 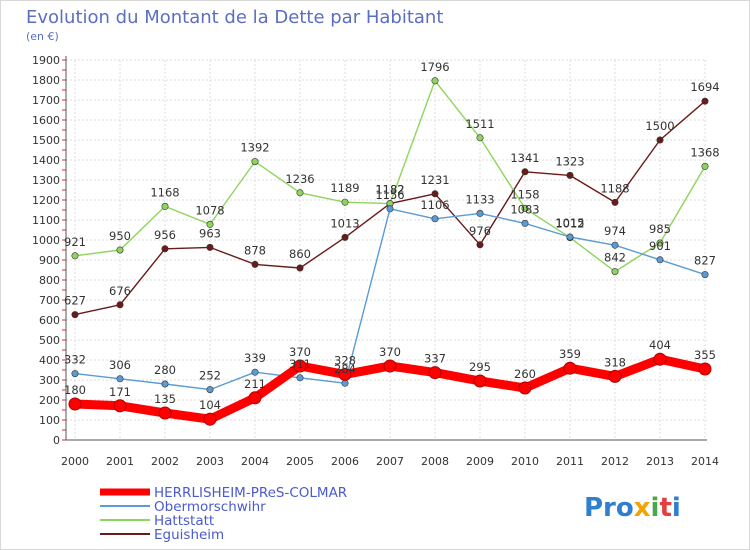 What do you see at coordinates (184, 521) in the screenshot?
I see `legend-label: Hattstatt` at bounding box center [184, 521].